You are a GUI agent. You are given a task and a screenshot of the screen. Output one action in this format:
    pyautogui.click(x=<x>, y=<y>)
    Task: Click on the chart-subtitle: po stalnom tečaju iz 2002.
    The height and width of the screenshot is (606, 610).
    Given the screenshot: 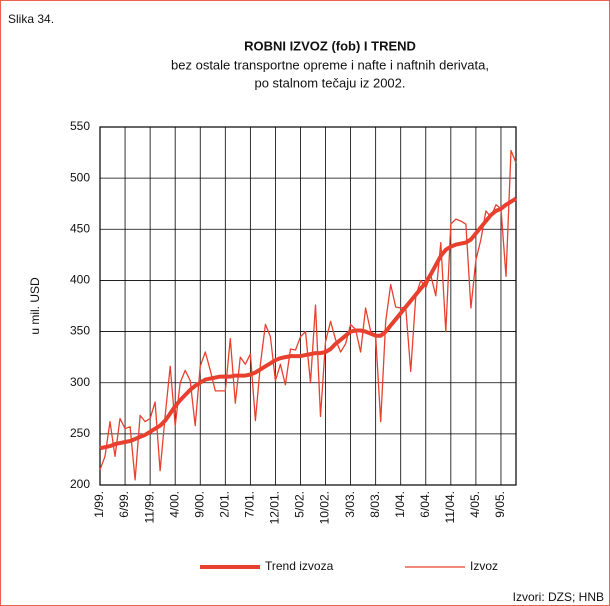 What is the action you would take?
    pyautogui.click(x=329, y=82)
    